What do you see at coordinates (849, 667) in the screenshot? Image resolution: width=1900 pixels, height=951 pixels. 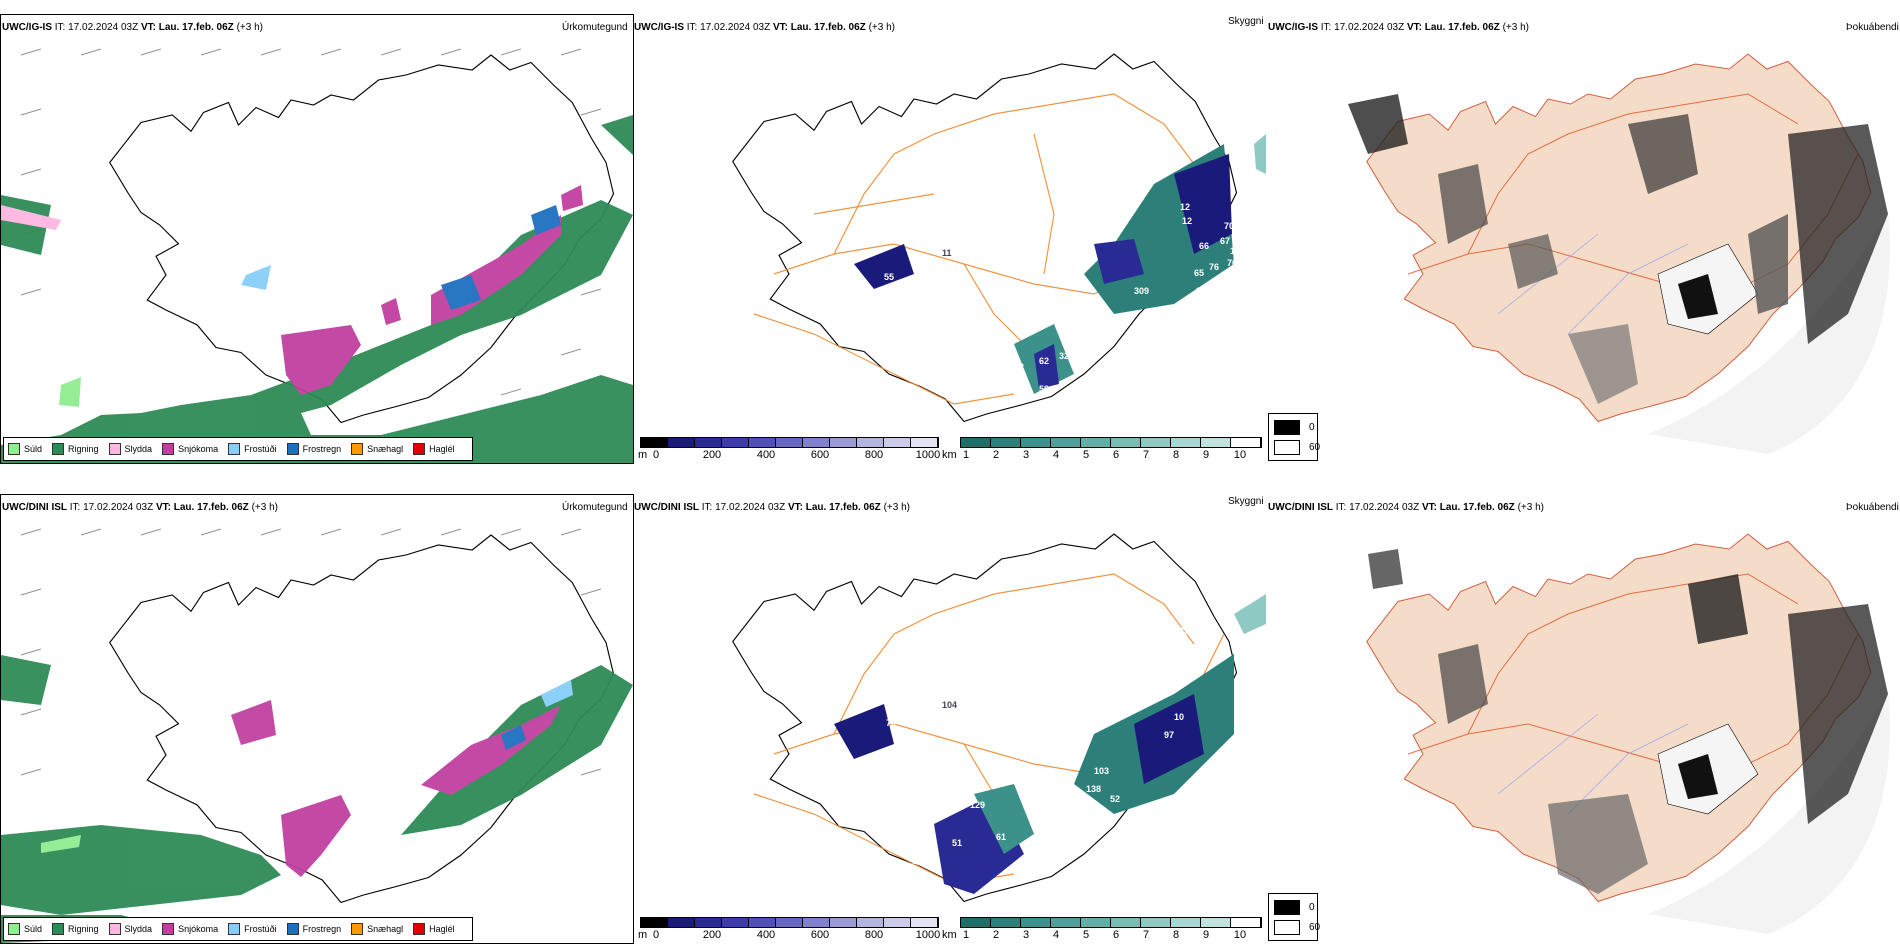 I see `value-label: 12` at bounding box center [849, 667].